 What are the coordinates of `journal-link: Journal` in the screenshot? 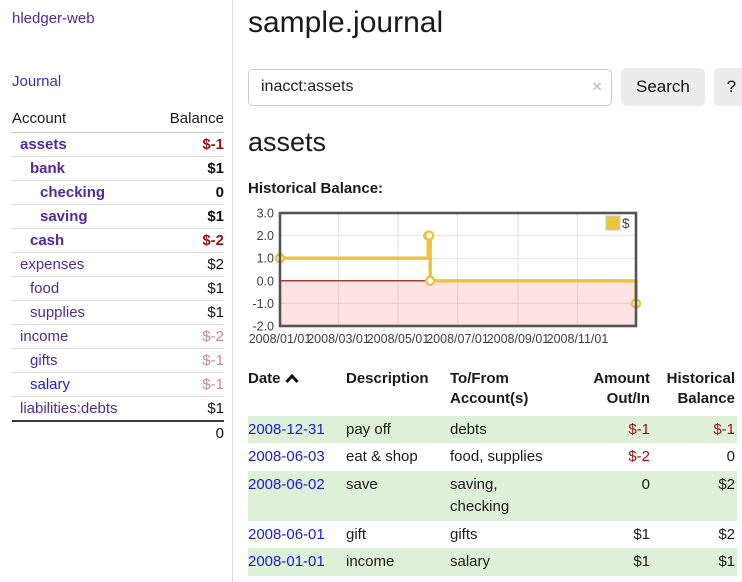 It's located at (37, 81).